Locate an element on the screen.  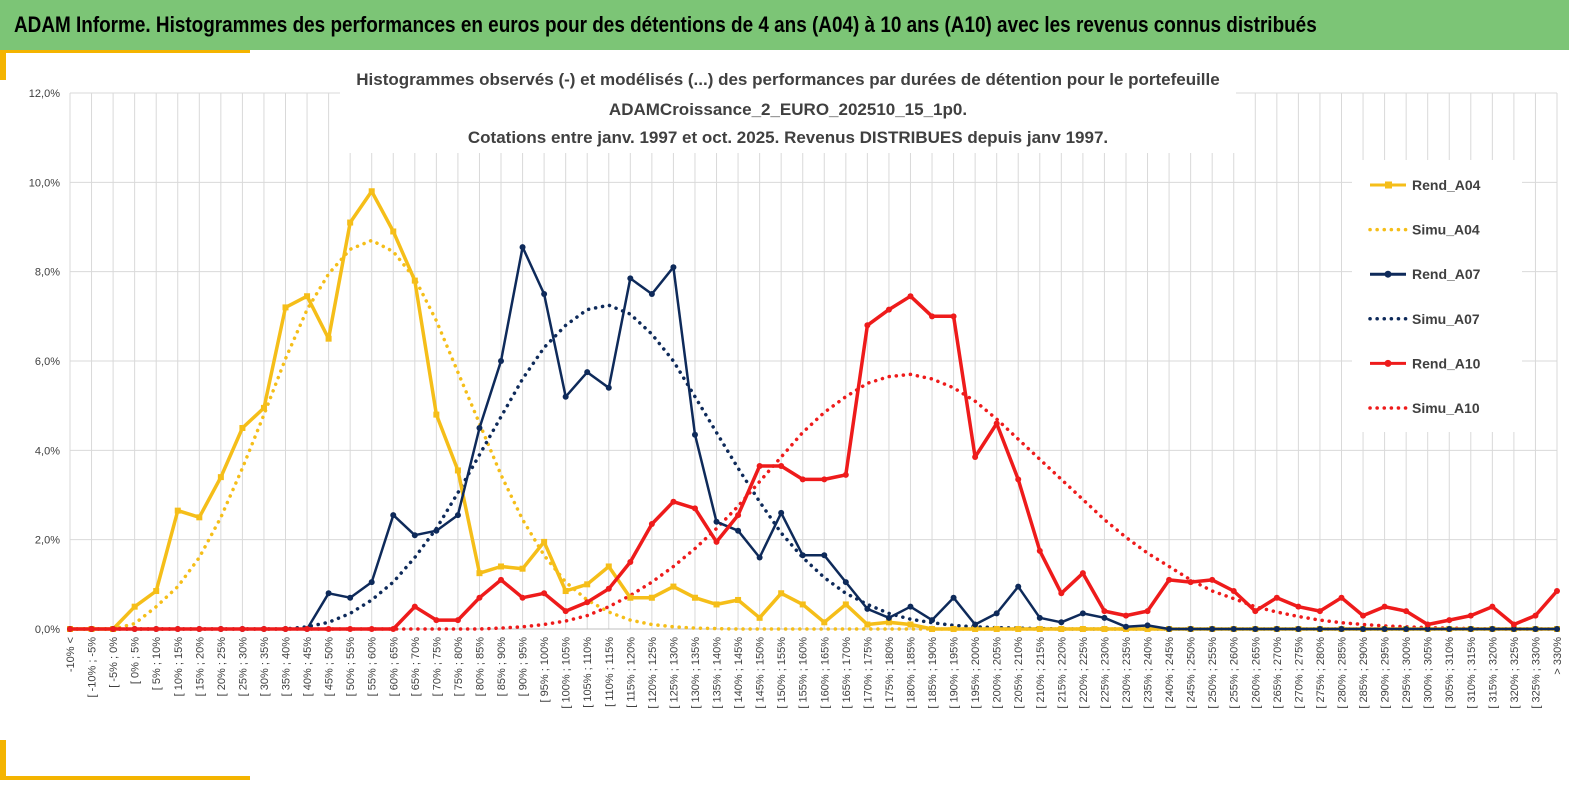
x-tick-label: [ 110% ; 115% is located at coordinates (610, 672).